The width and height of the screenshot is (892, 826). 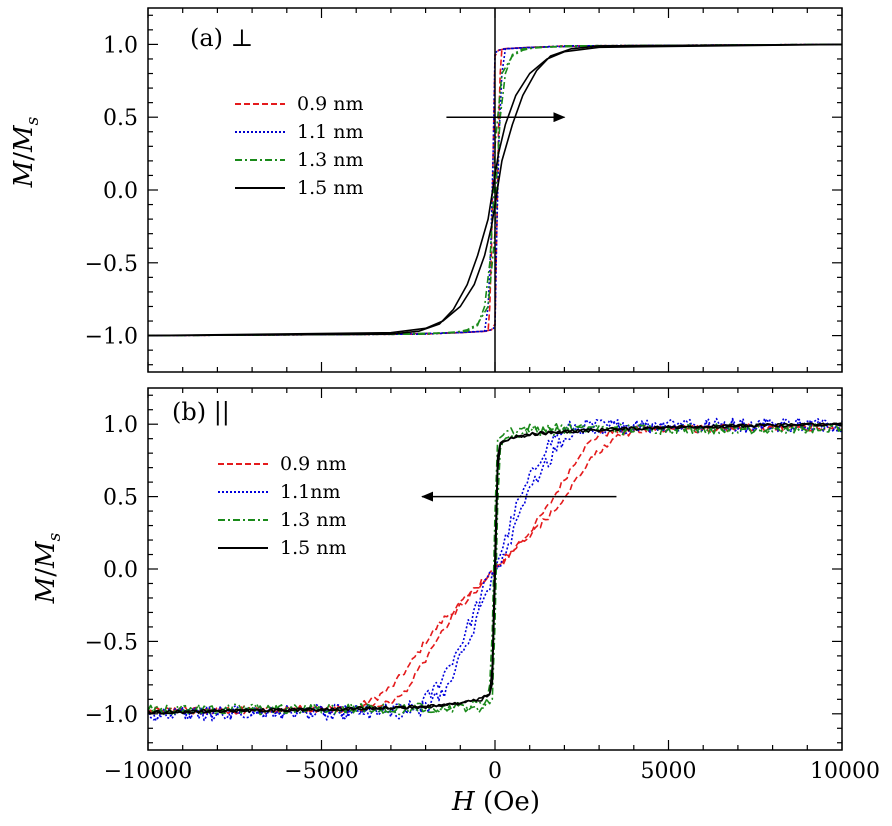 What do you see at coordinates (299, 146) in the screenshot?
I see `panel-a-legend: 0.9 nm 1.1 nm 1.3 nm 1.5 nm` at bounding box center [299, 146].